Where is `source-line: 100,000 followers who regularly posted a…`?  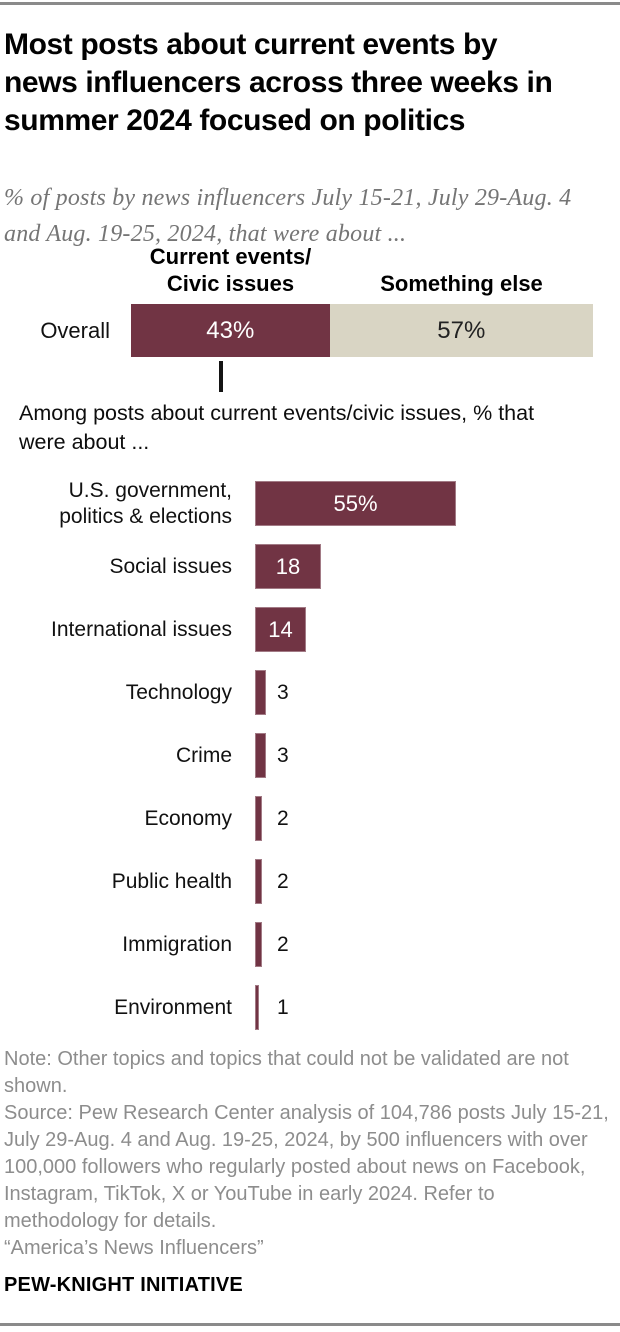
source-line: 100,000 followers who regularly posted a… is located at coordinates (295, 1167).